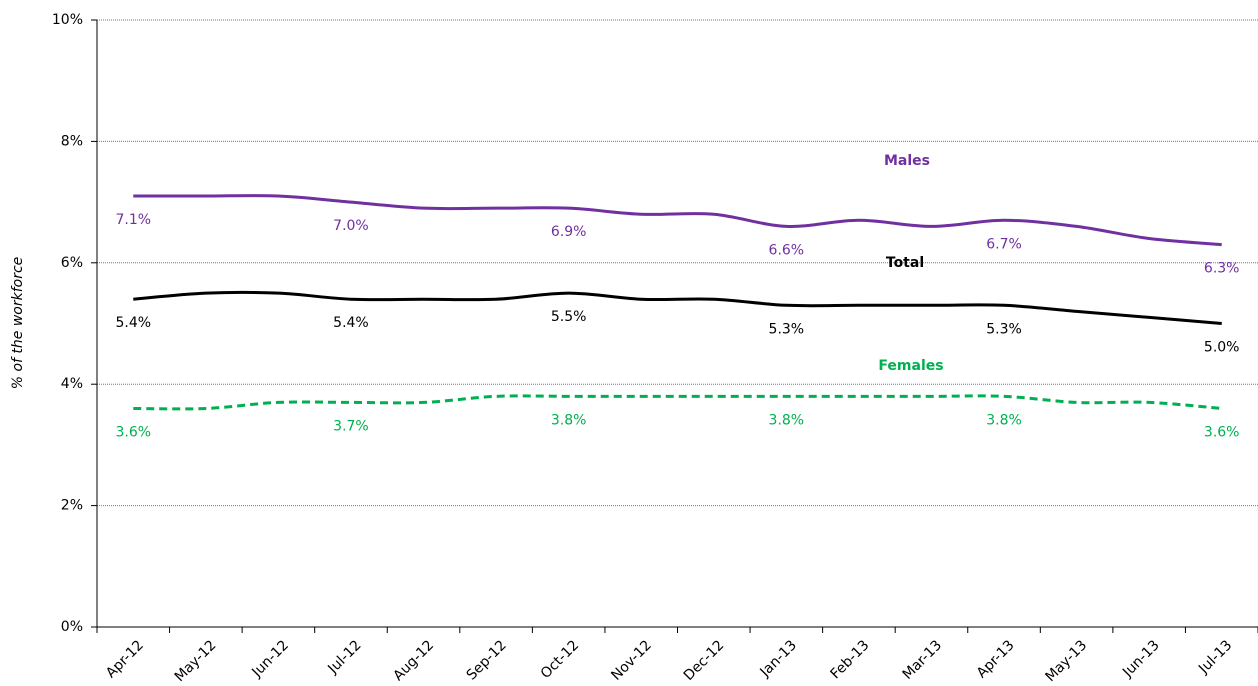 Image resolution: width=1258 pixels, height=686 pixels. I want to click on y-tick-label: 2%, so click(72, 506).